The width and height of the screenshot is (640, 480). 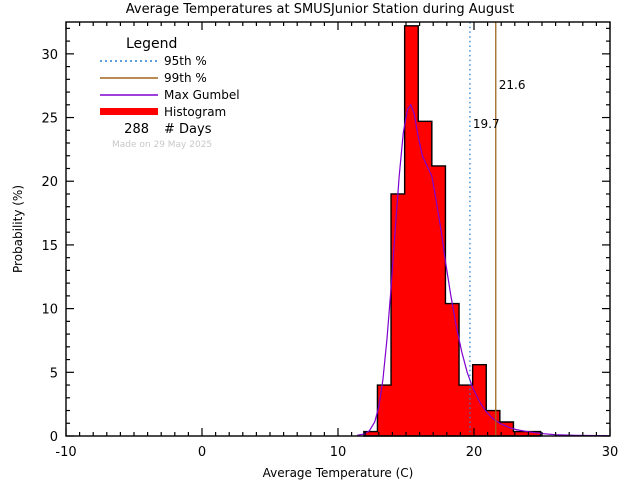 I want to click on legend-ndays-value: 288, so click(x=136, y=129).